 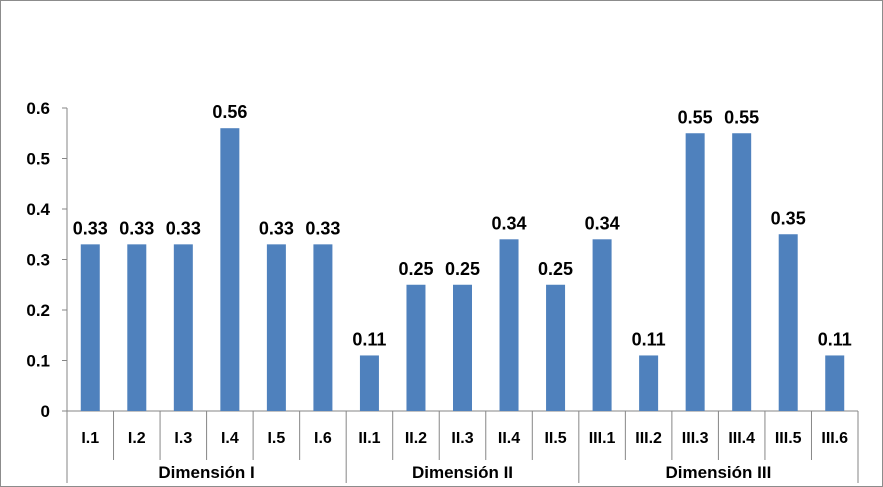 I want to click on category-label: I.2, so click(x=137, y=438).